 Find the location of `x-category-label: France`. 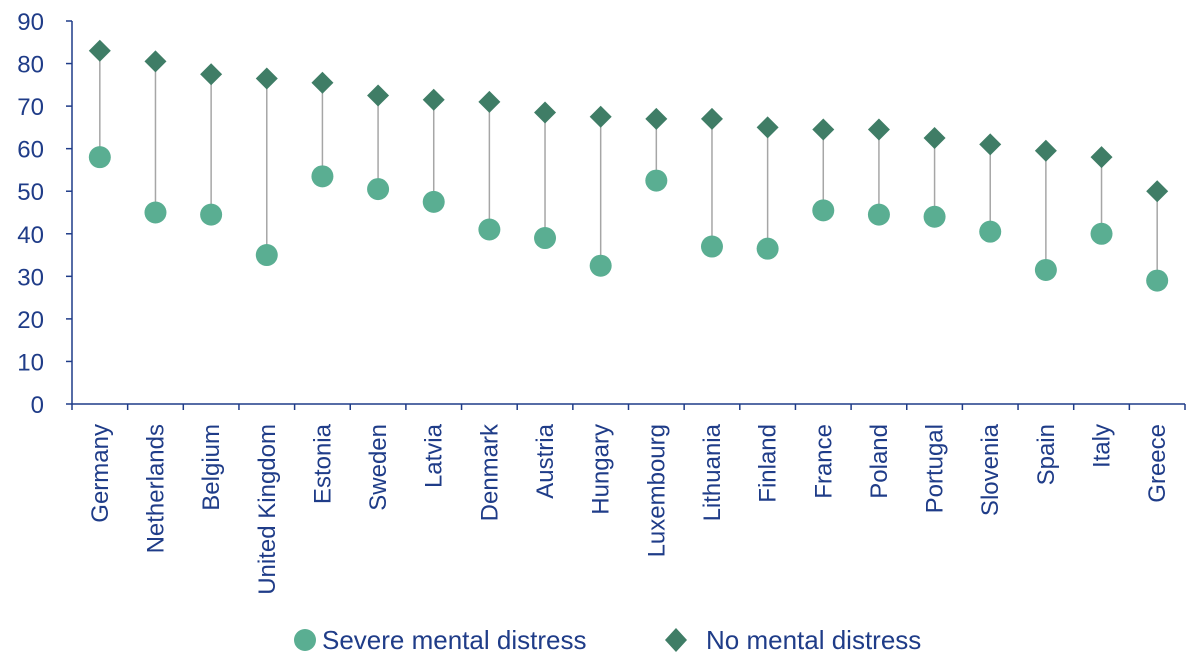

x-category-label: France is located at coordinates (823, 461).